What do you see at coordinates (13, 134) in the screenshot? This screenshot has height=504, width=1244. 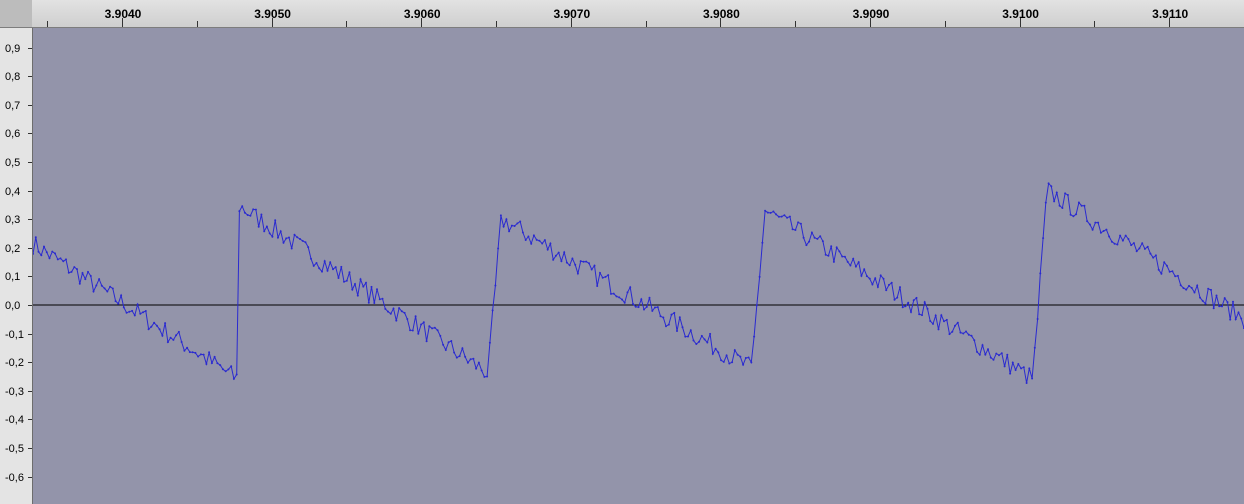 I see `amplitude-label: 0,6` at bounding box center [13, 134].